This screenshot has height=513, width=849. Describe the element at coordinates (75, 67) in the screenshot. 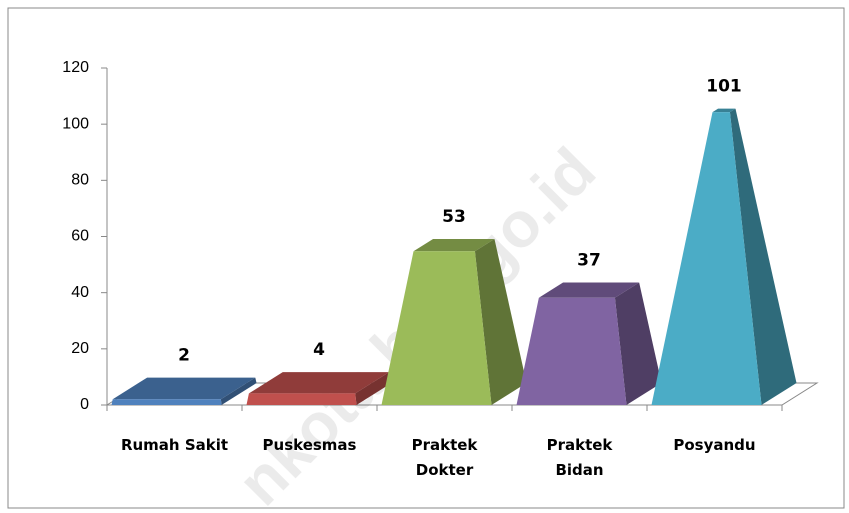

I see `y-tick-label: 120` at that location.